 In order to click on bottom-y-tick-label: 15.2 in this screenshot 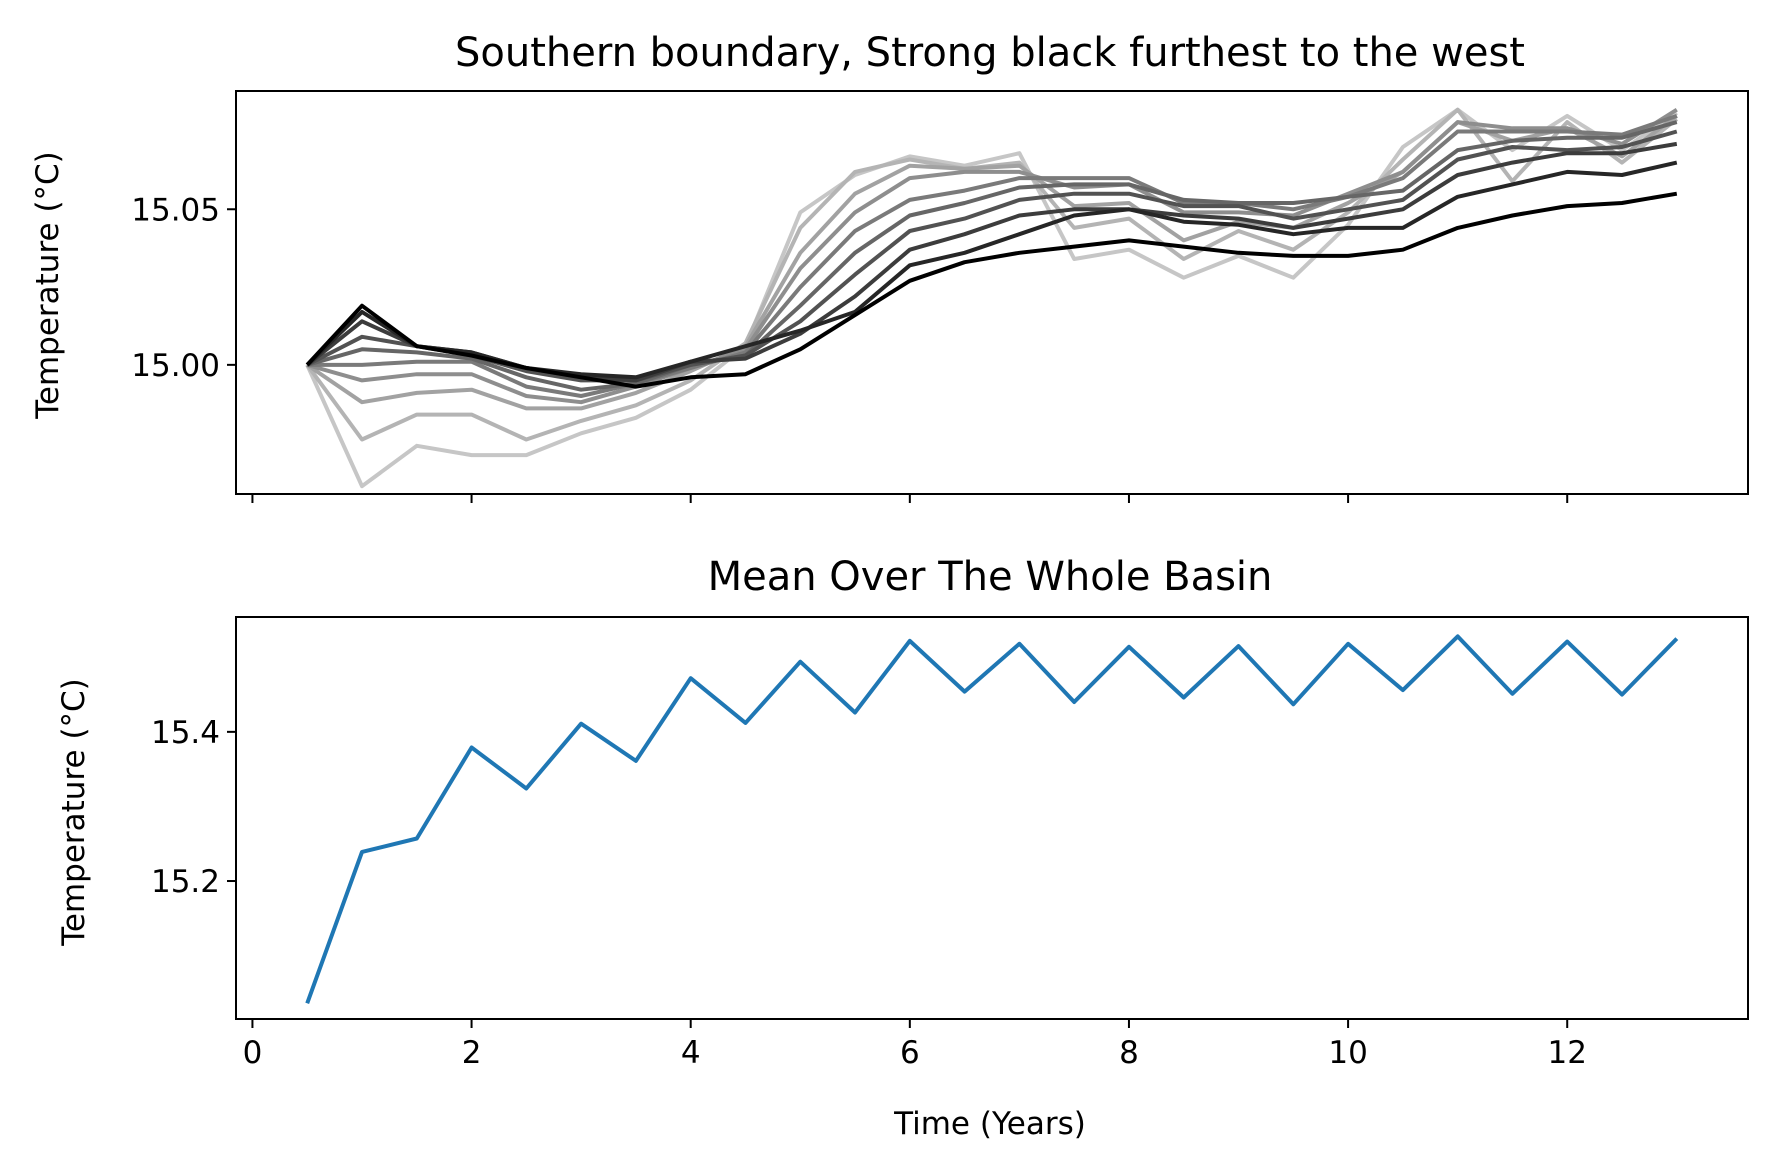, I will do `click(185, 882)`.